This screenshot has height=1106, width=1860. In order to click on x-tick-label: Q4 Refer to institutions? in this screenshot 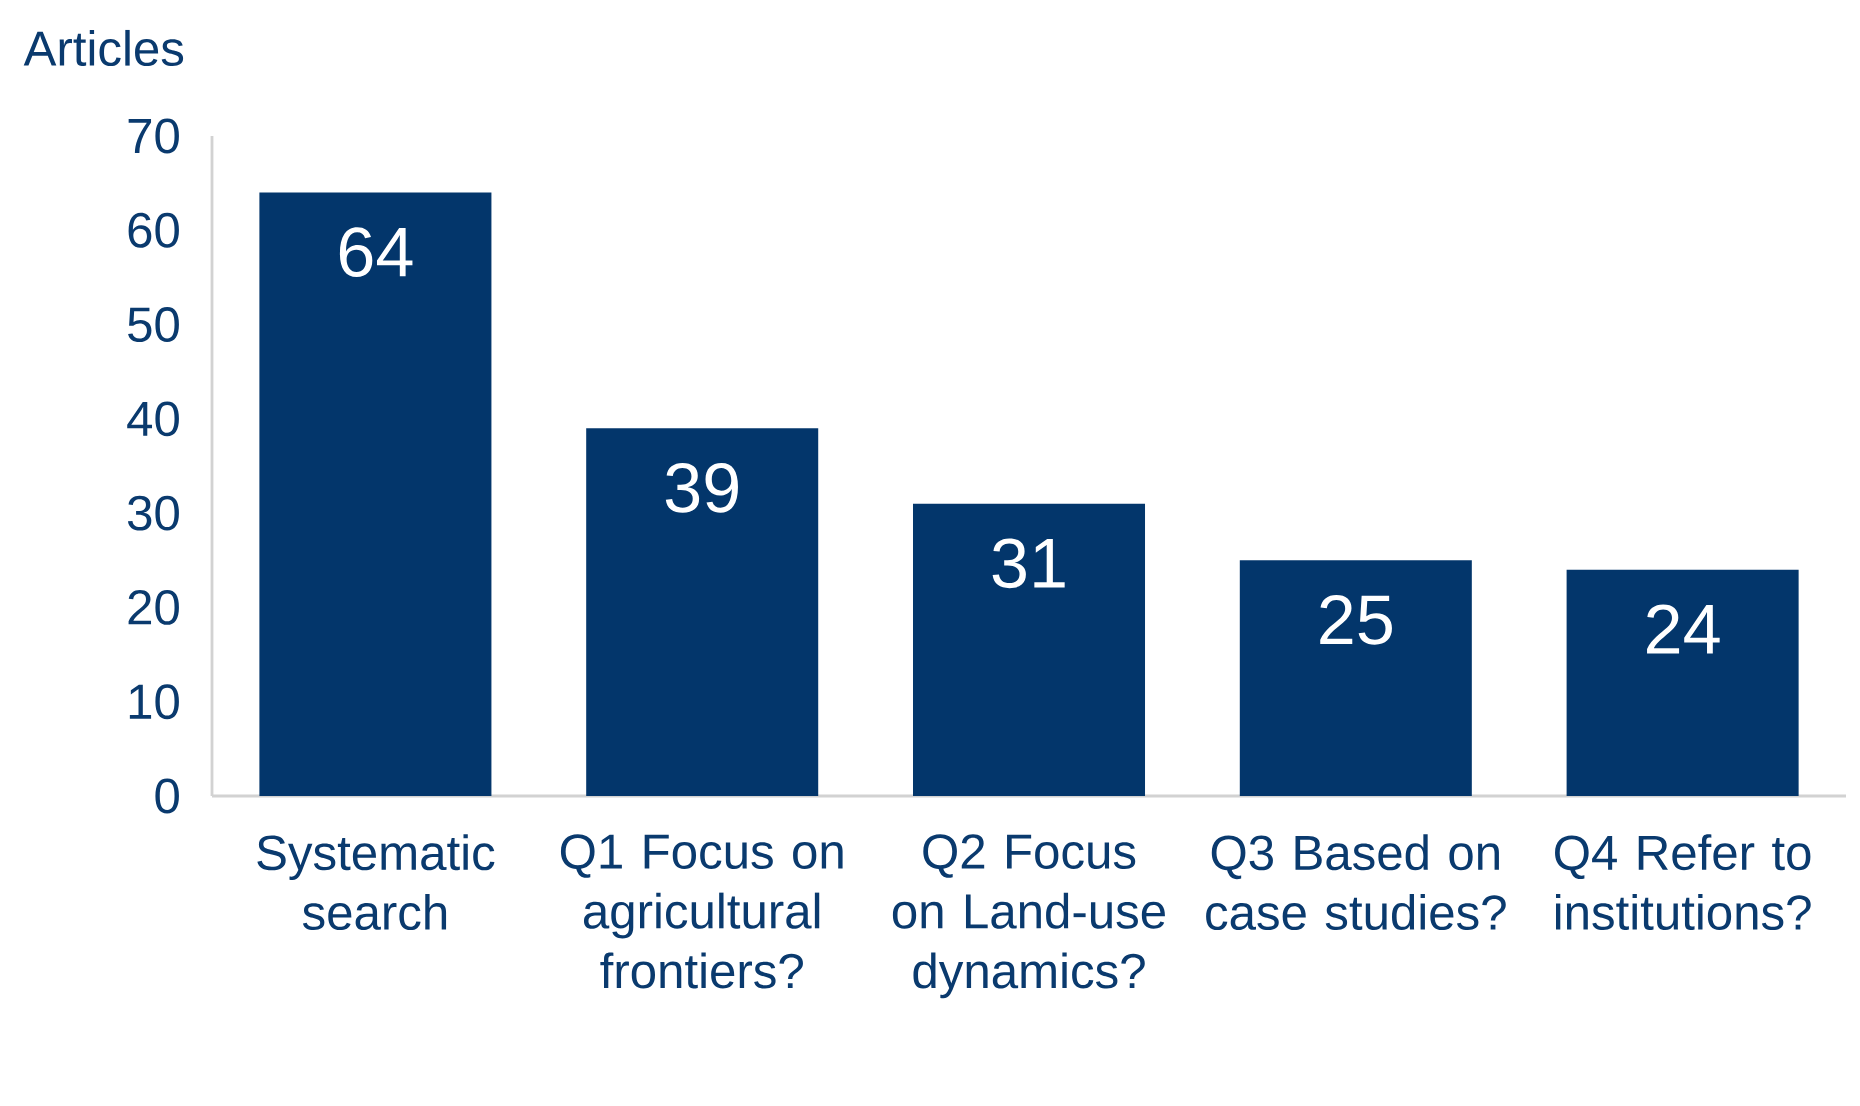, I will do `click(1683, 882)`.